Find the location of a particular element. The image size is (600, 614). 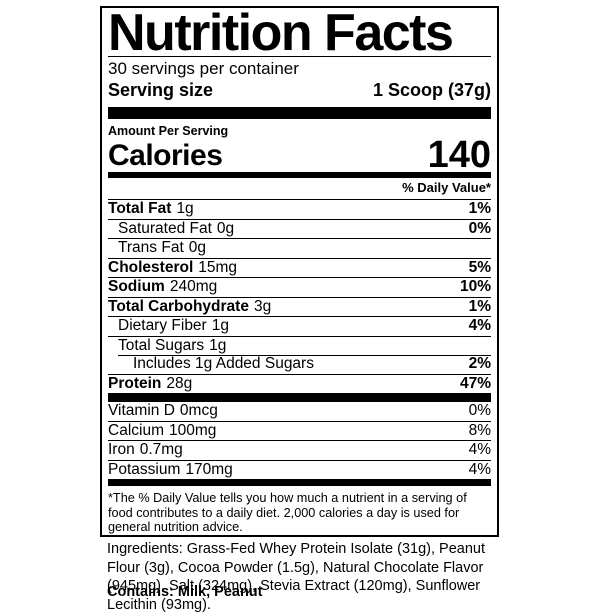

thick-divider-protein is located at coordinates (299, 397).